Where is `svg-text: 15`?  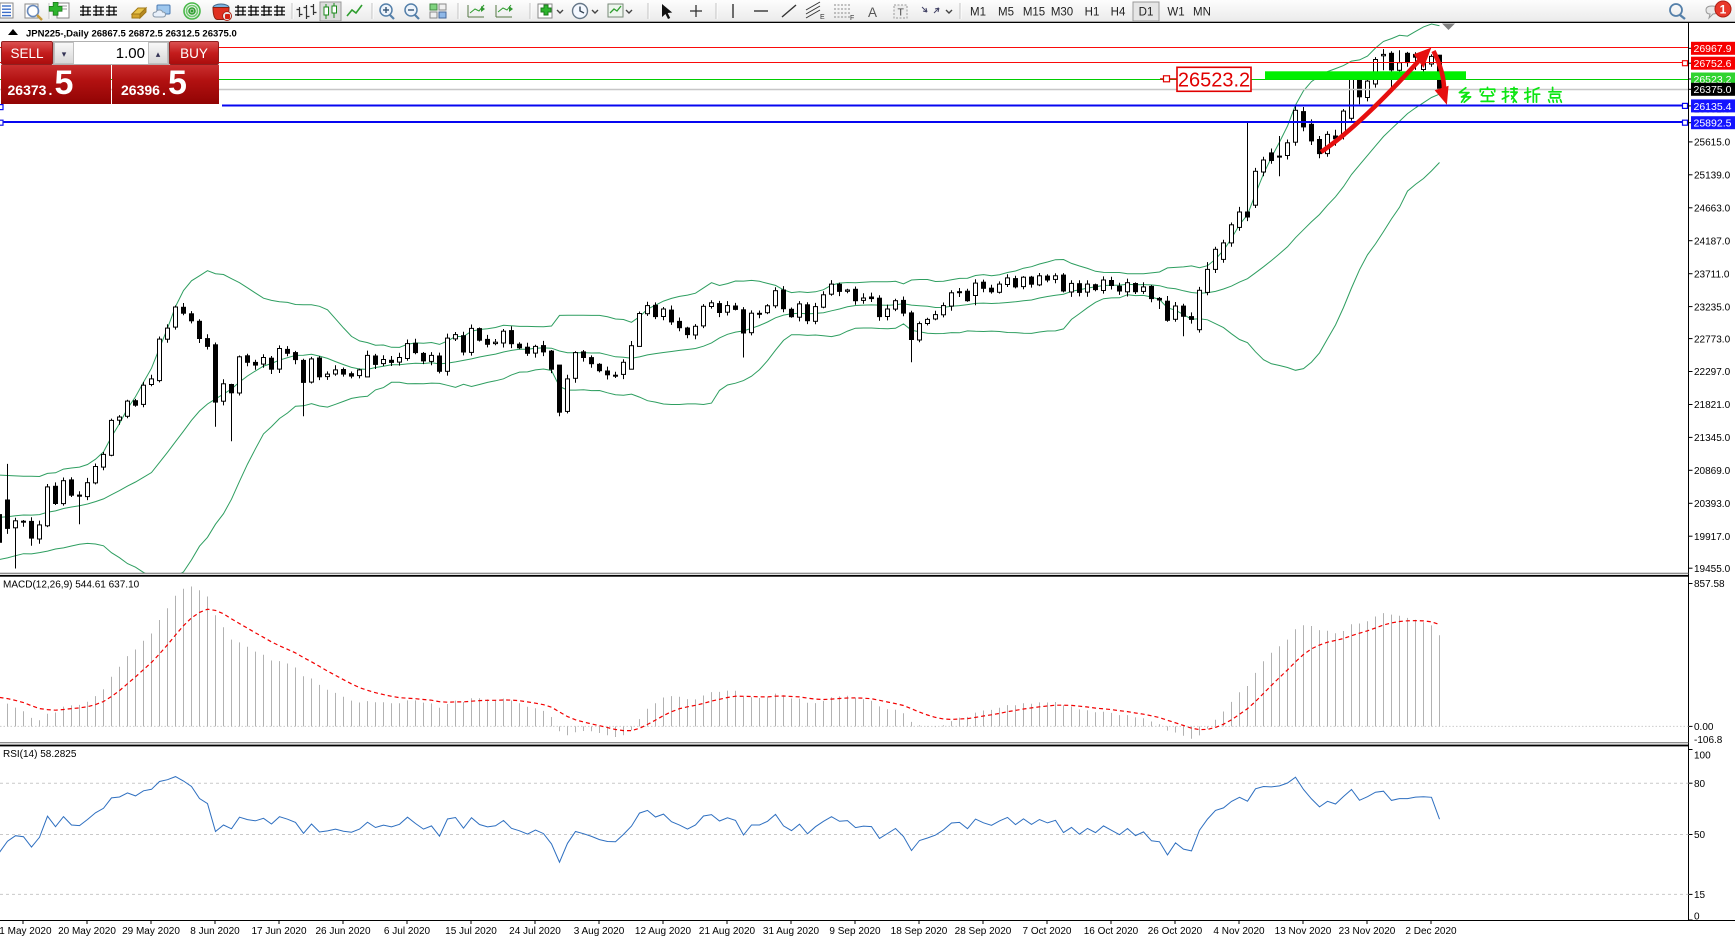 svg-text: 15 is located at coordinates (1700, 895).